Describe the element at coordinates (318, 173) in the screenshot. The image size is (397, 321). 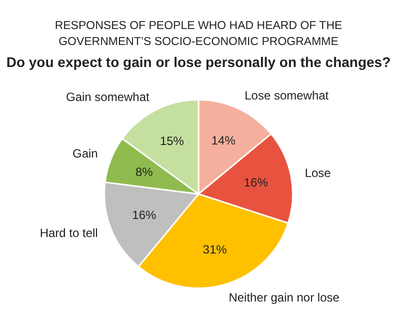
I see `slice-label: Lose` at that location.